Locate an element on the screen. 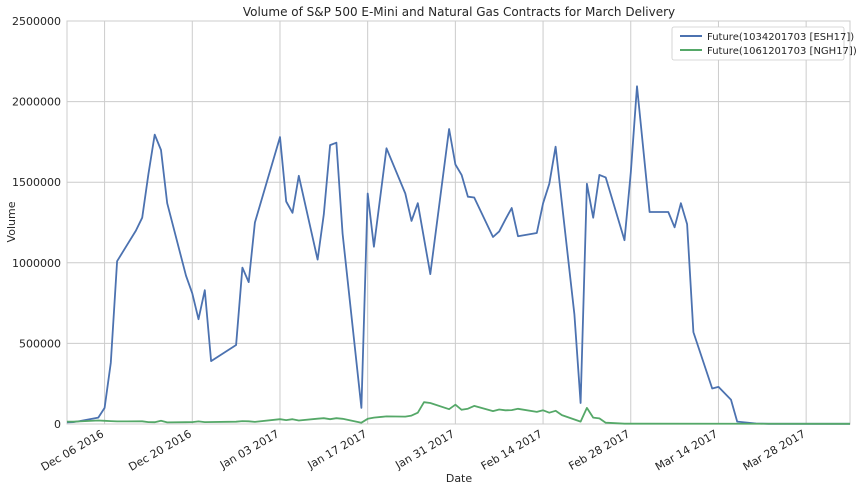  x-tick-label: Feb 14 2017 is located at coordinates (512, 449).